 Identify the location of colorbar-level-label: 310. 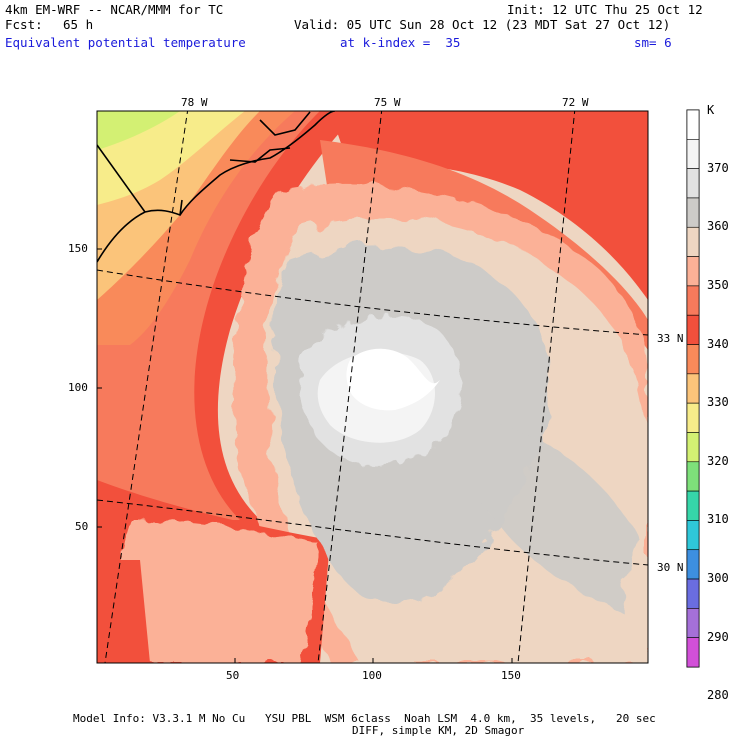
(718, 519).